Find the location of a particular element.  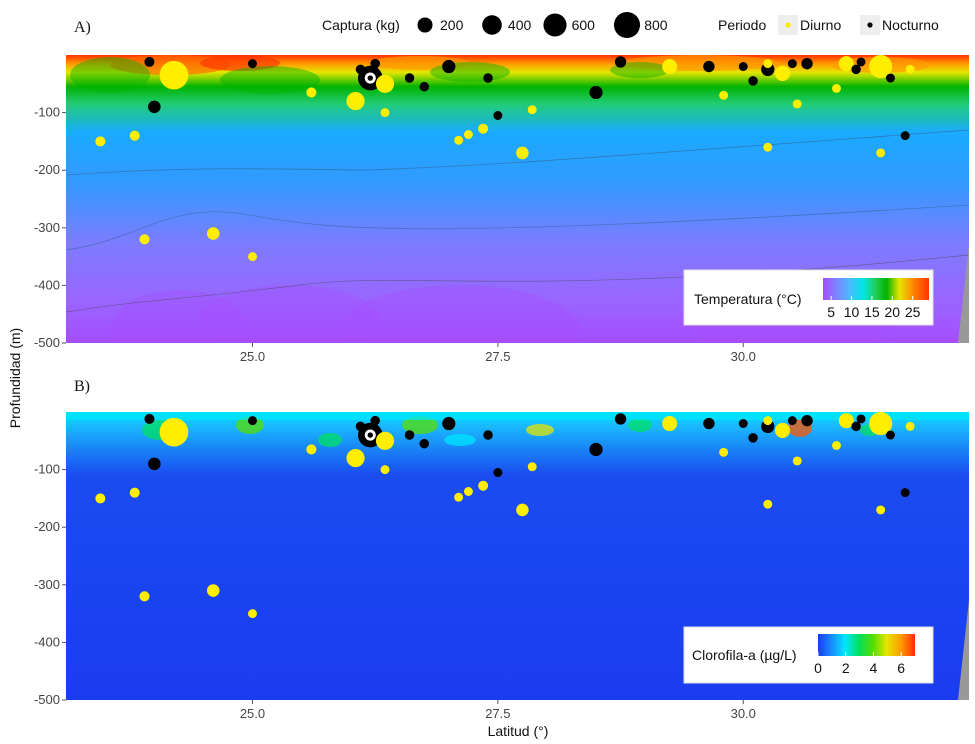

colorbar-tick-label: 10 is located at coordinates (852, 312).